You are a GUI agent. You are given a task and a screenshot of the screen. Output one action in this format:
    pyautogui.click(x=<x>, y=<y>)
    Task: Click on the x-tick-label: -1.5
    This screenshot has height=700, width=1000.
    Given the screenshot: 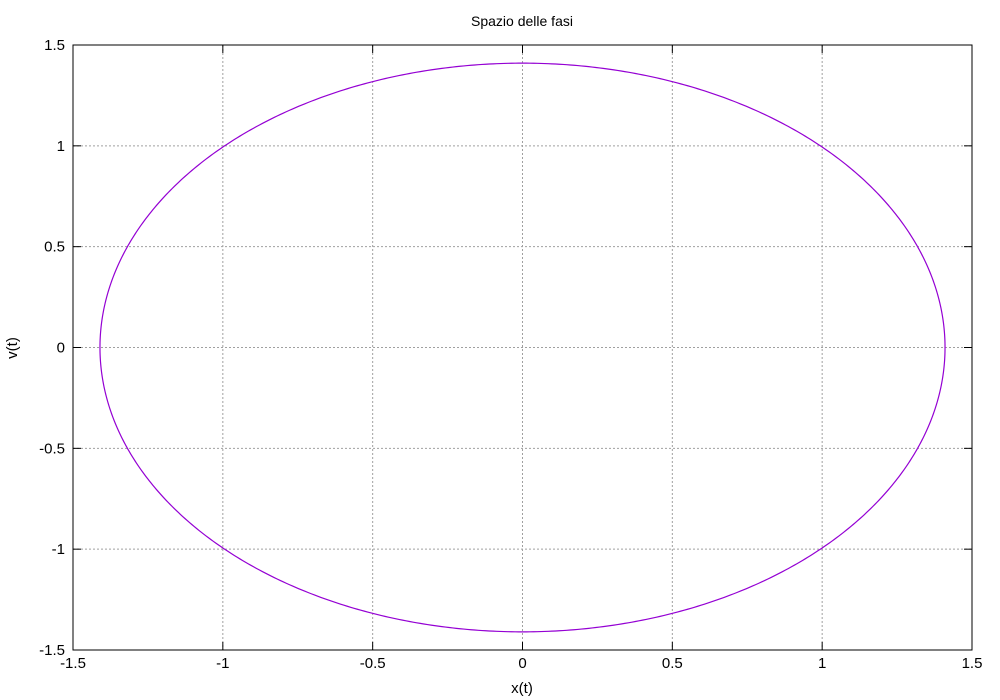 What is the action you would take?
    pyautogui.click(x=73, y=663)
    